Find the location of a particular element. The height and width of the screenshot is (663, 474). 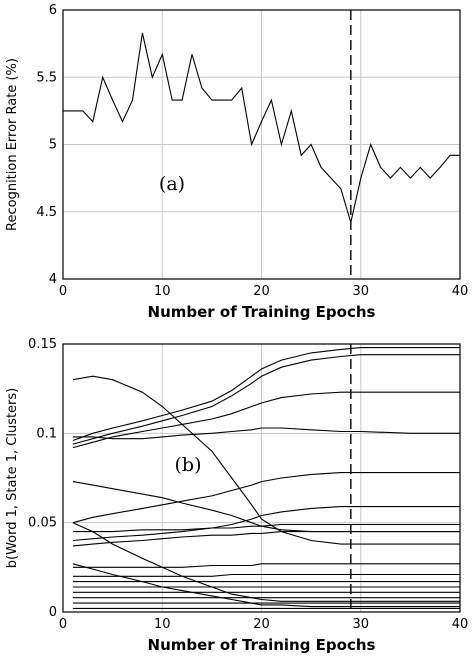

y-tick-label: 6 is located at coordinates (53, 10).